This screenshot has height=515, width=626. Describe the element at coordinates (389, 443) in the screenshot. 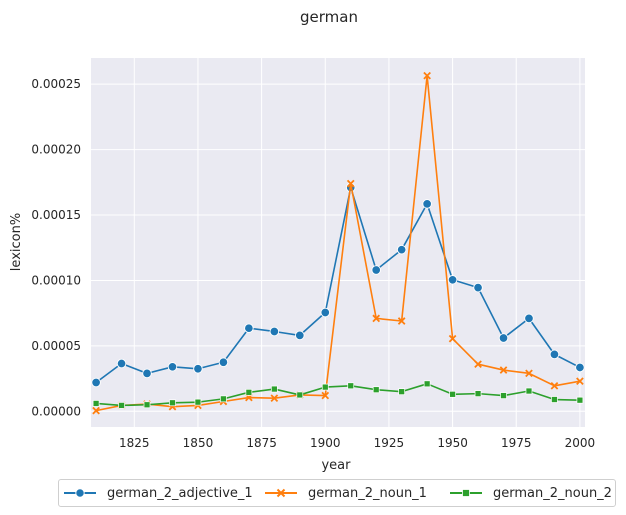

I see `x-tick-label: 1925` at that location.